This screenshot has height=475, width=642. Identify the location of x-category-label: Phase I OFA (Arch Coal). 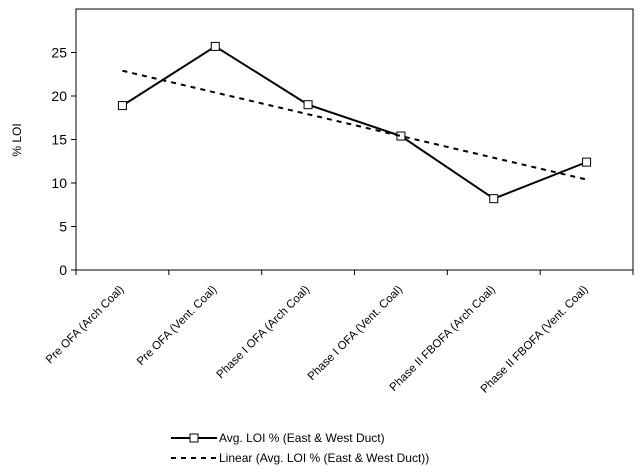
(264, 333).